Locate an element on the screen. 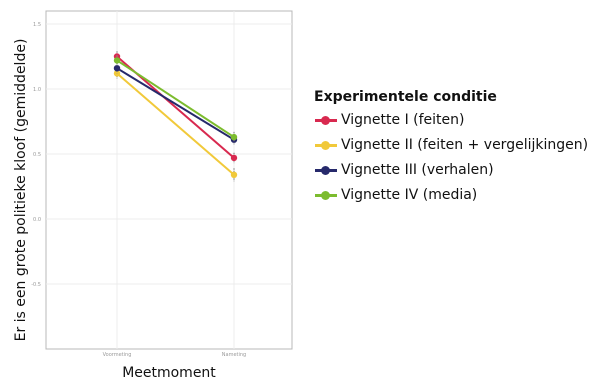  legend-label: Vignette I (feiten) is located at coordinates (403, 119).